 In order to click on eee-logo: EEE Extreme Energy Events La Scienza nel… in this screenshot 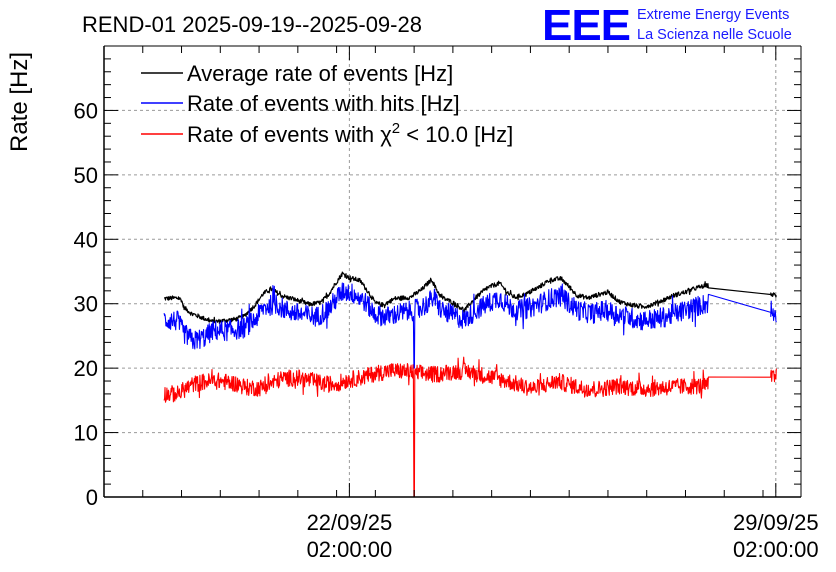, I will do `click(667, 25)`.